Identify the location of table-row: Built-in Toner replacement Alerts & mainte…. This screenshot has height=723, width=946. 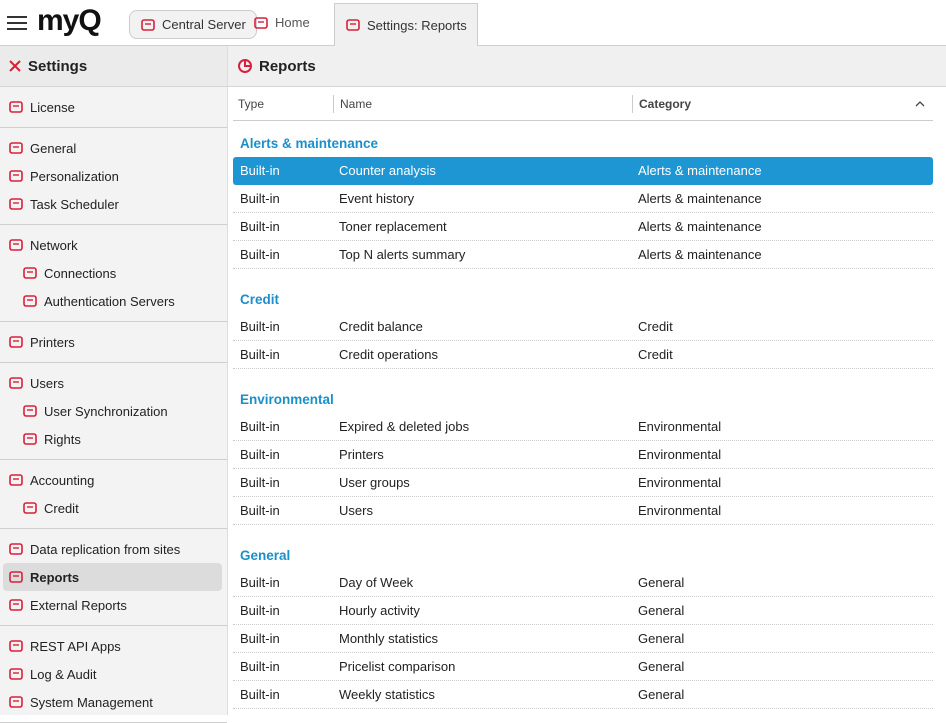
(583, 227).